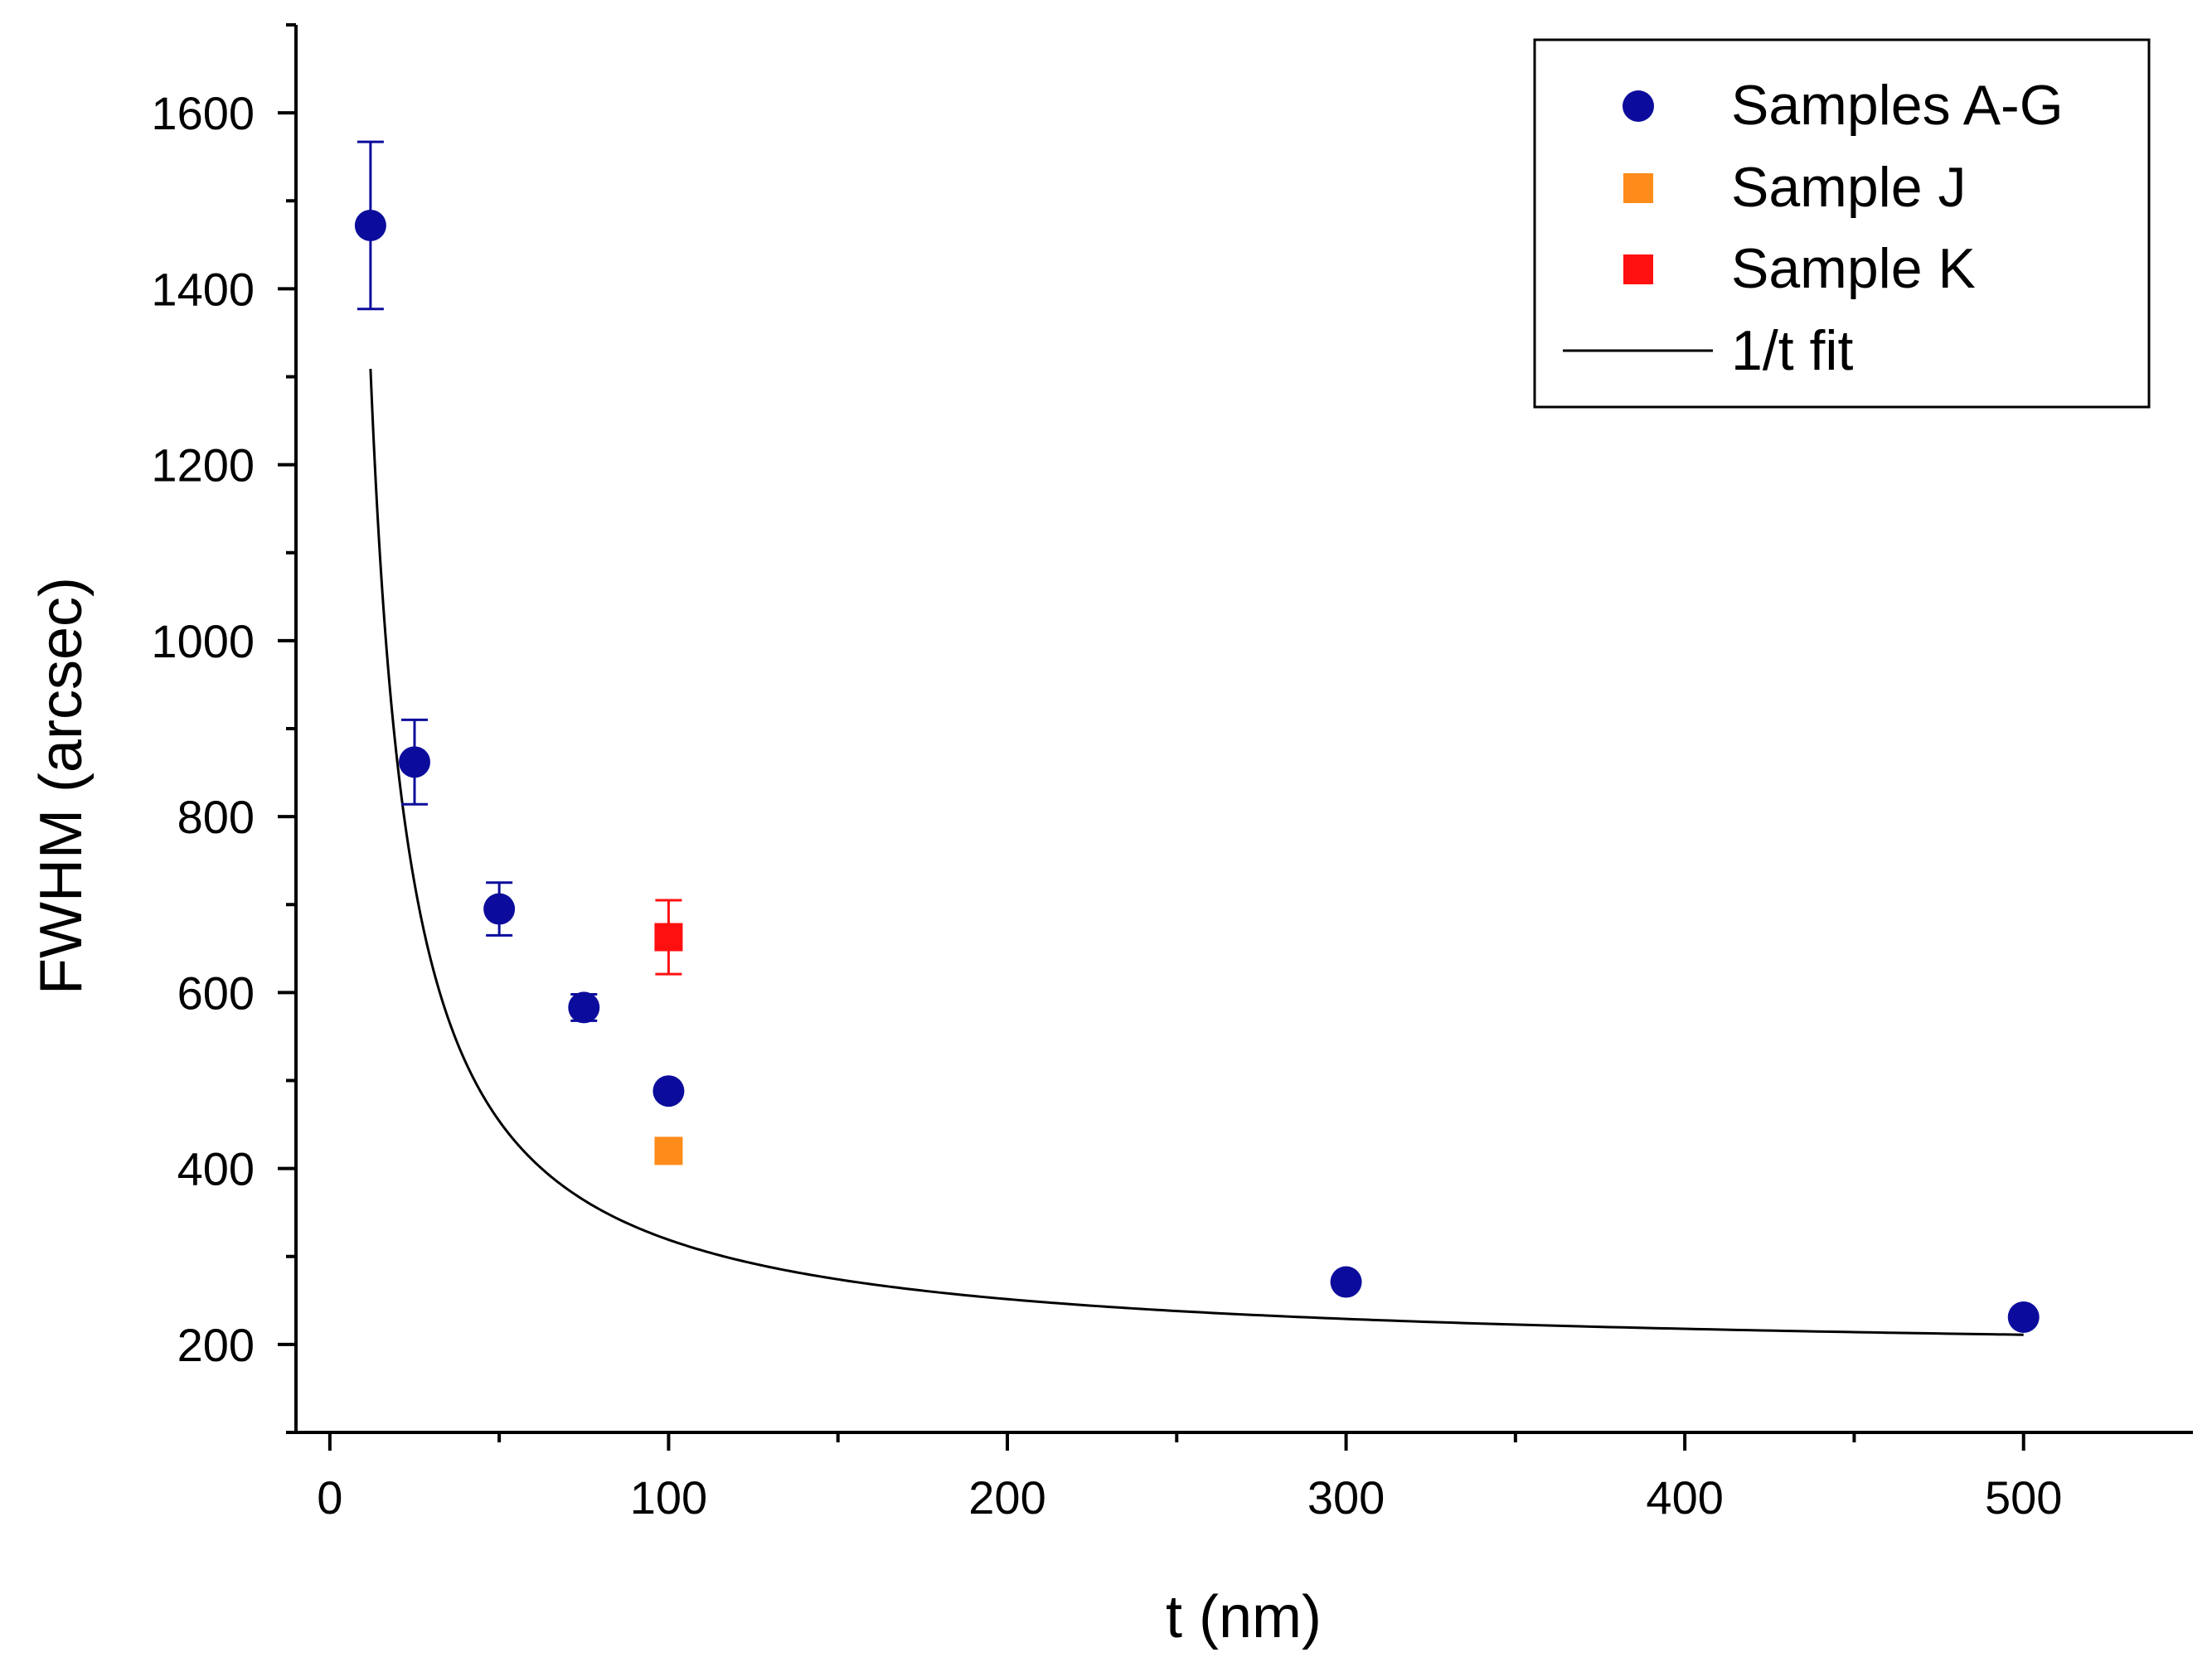  Describe the element at coordinates (216, 817) in the screenshot. I see `y-tick-label-800: 800` at that location.